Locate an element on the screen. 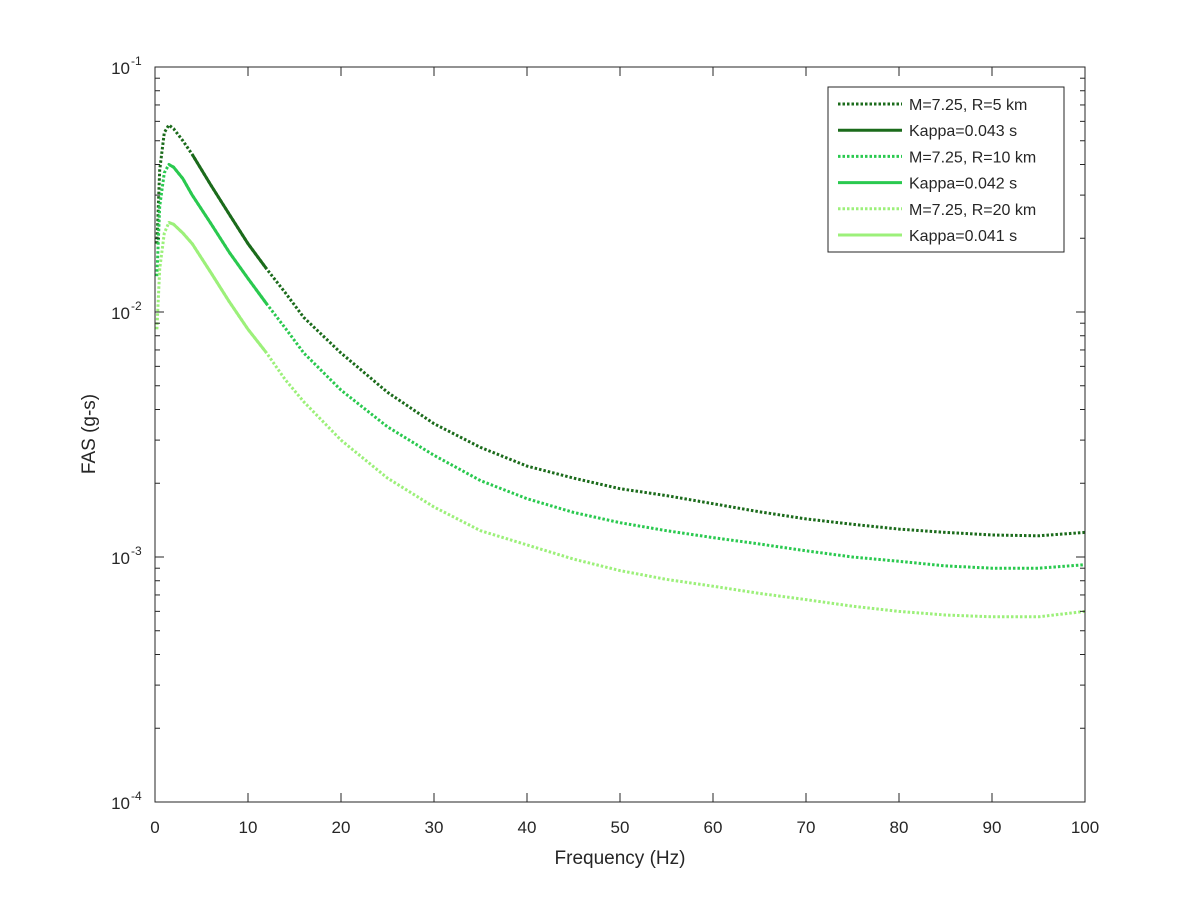 The height and width of the screenshot is (900, 1200). x-tick-label: 10 is located at coordinates (248, 827).